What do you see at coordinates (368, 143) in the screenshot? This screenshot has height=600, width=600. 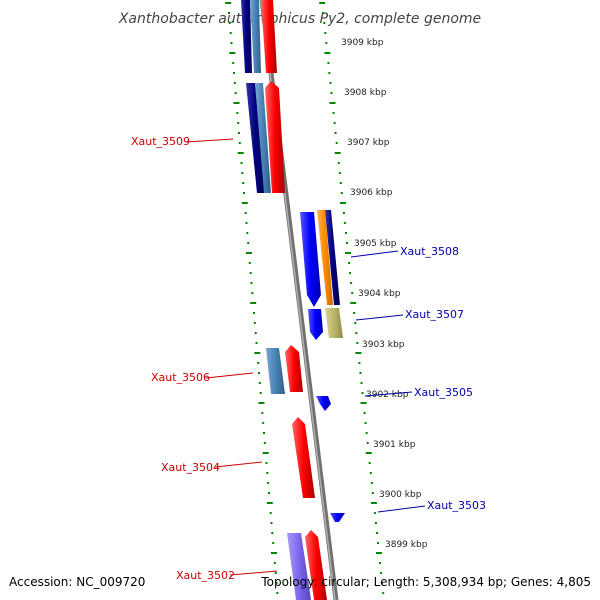 I see `scale-label: 3907 kbp` at bounding box center [368, 143].